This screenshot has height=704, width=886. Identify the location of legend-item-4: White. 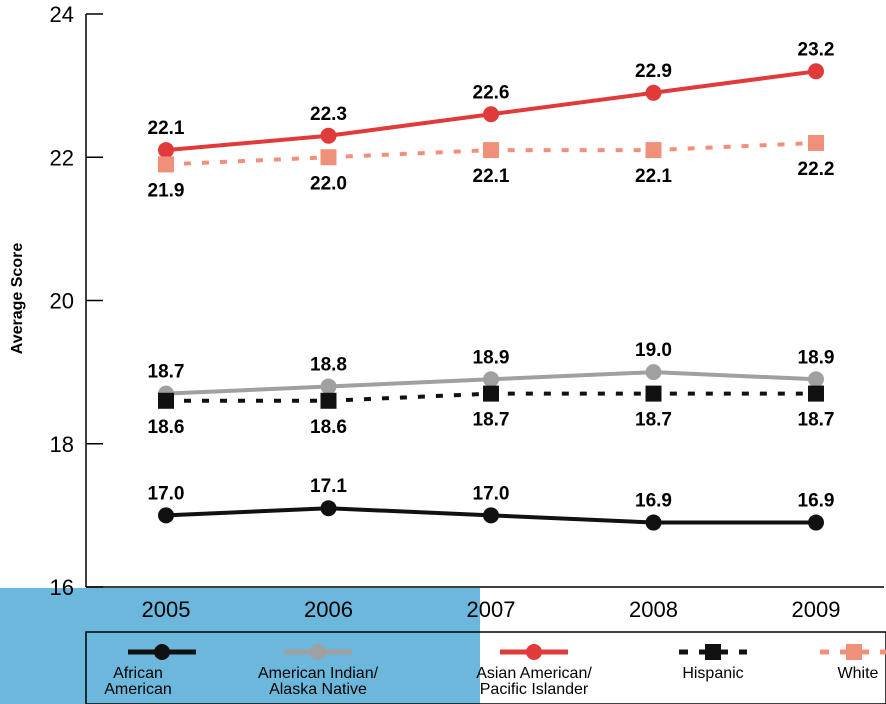
(853, 663).